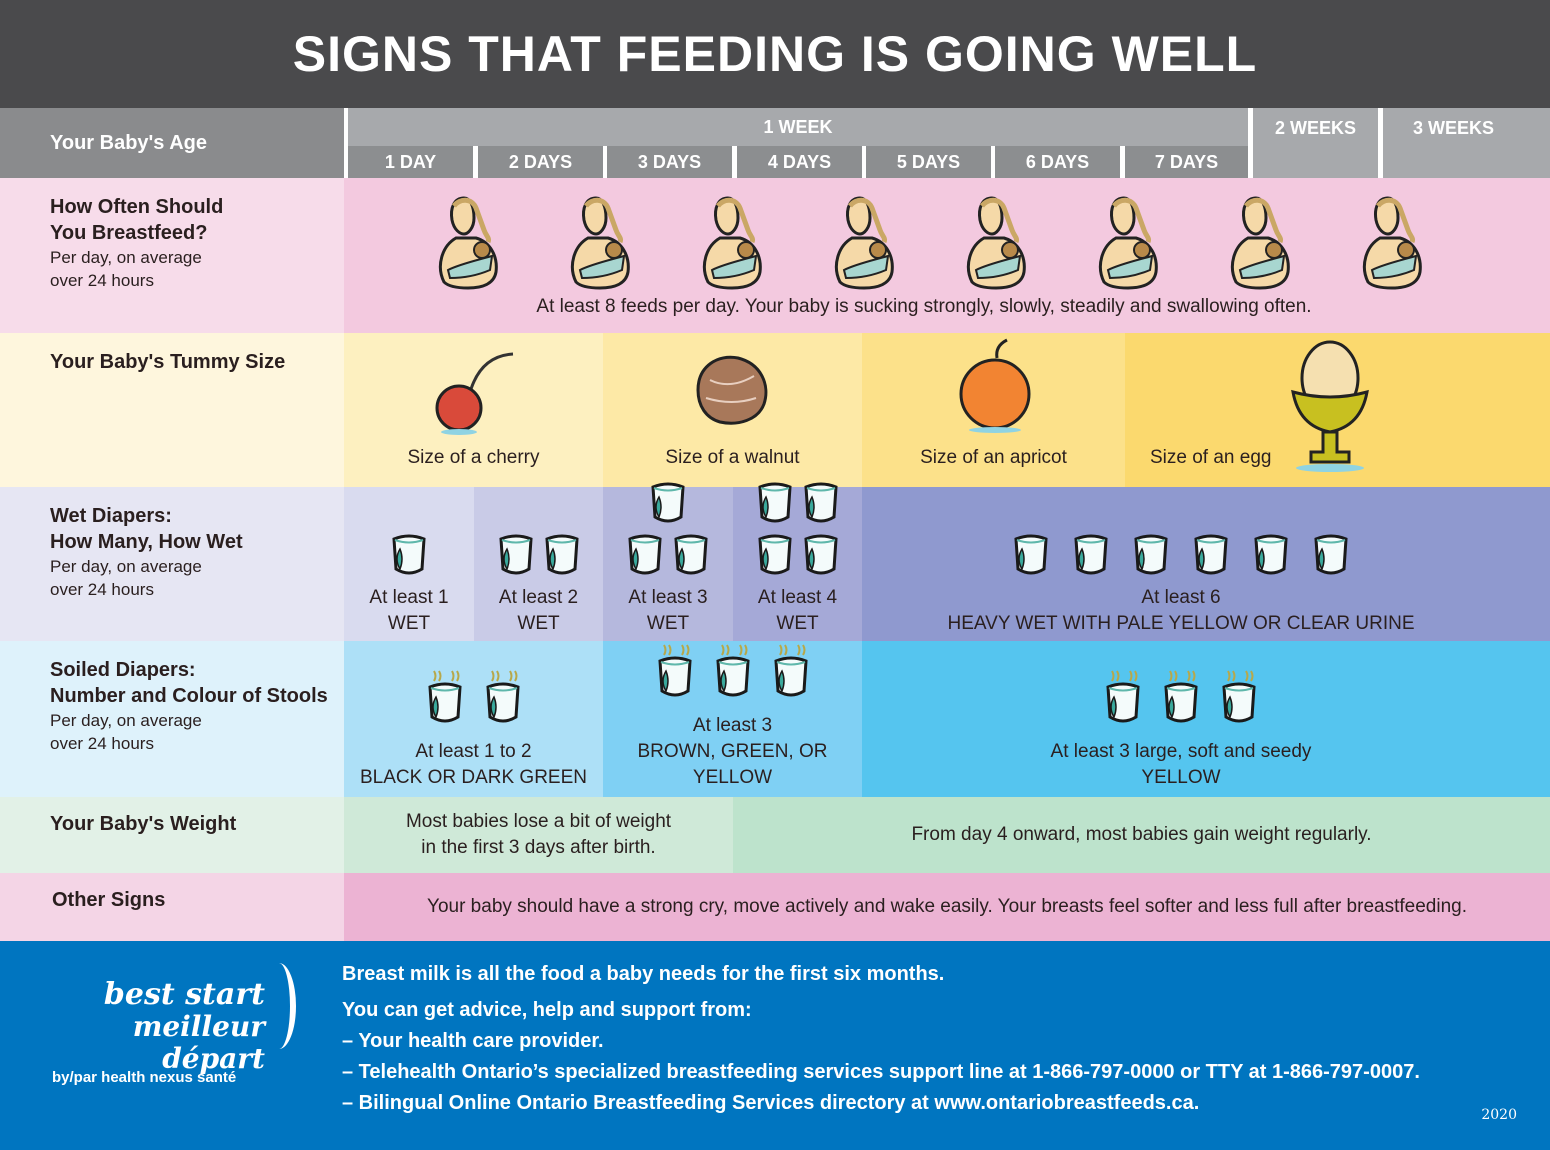 The width and height of the screenshot is (1550, 1150). Describe the element at coordinates (1186, 162) in the screenshot. I see `day-header: 7 DAYS` at that location.